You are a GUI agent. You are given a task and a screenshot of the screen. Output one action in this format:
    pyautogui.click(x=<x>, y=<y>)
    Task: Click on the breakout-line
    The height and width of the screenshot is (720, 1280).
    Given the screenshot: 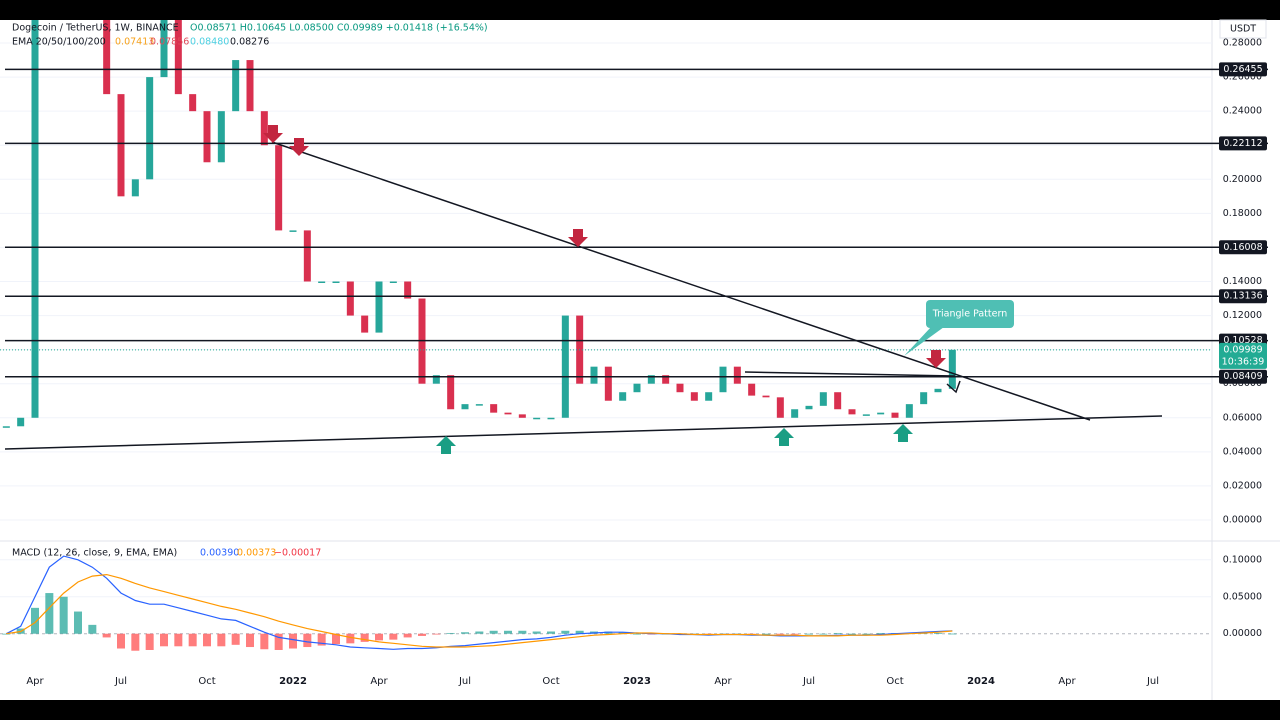 What is the action you would take?
    pyautogui.click(x=850, y=374)
    